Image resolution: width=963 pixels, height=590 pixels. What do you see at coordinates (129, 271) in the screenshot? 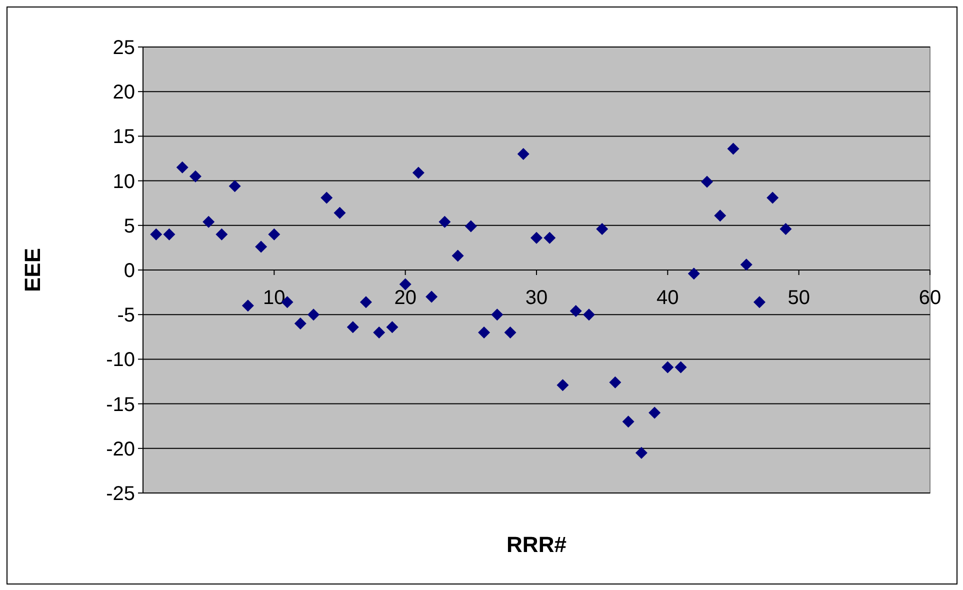
I see `y-tick-label: 0` at bounding box center [129, 271].